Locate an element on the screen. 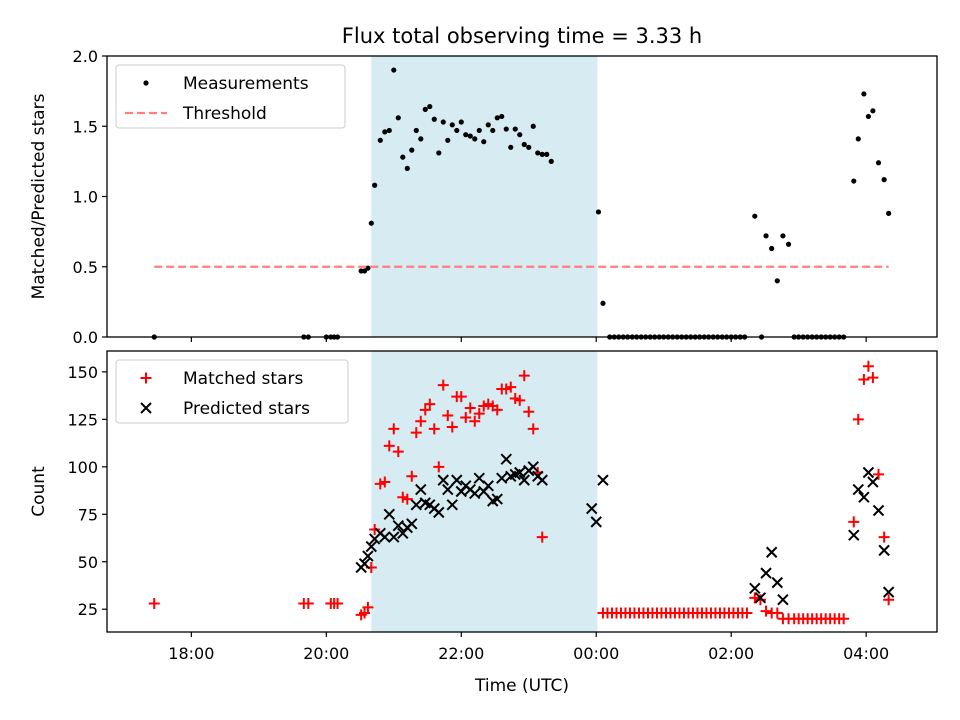 This screenshot has width=960, height=720. legend-label: Predicted stars is located at coordinates (246, 409).